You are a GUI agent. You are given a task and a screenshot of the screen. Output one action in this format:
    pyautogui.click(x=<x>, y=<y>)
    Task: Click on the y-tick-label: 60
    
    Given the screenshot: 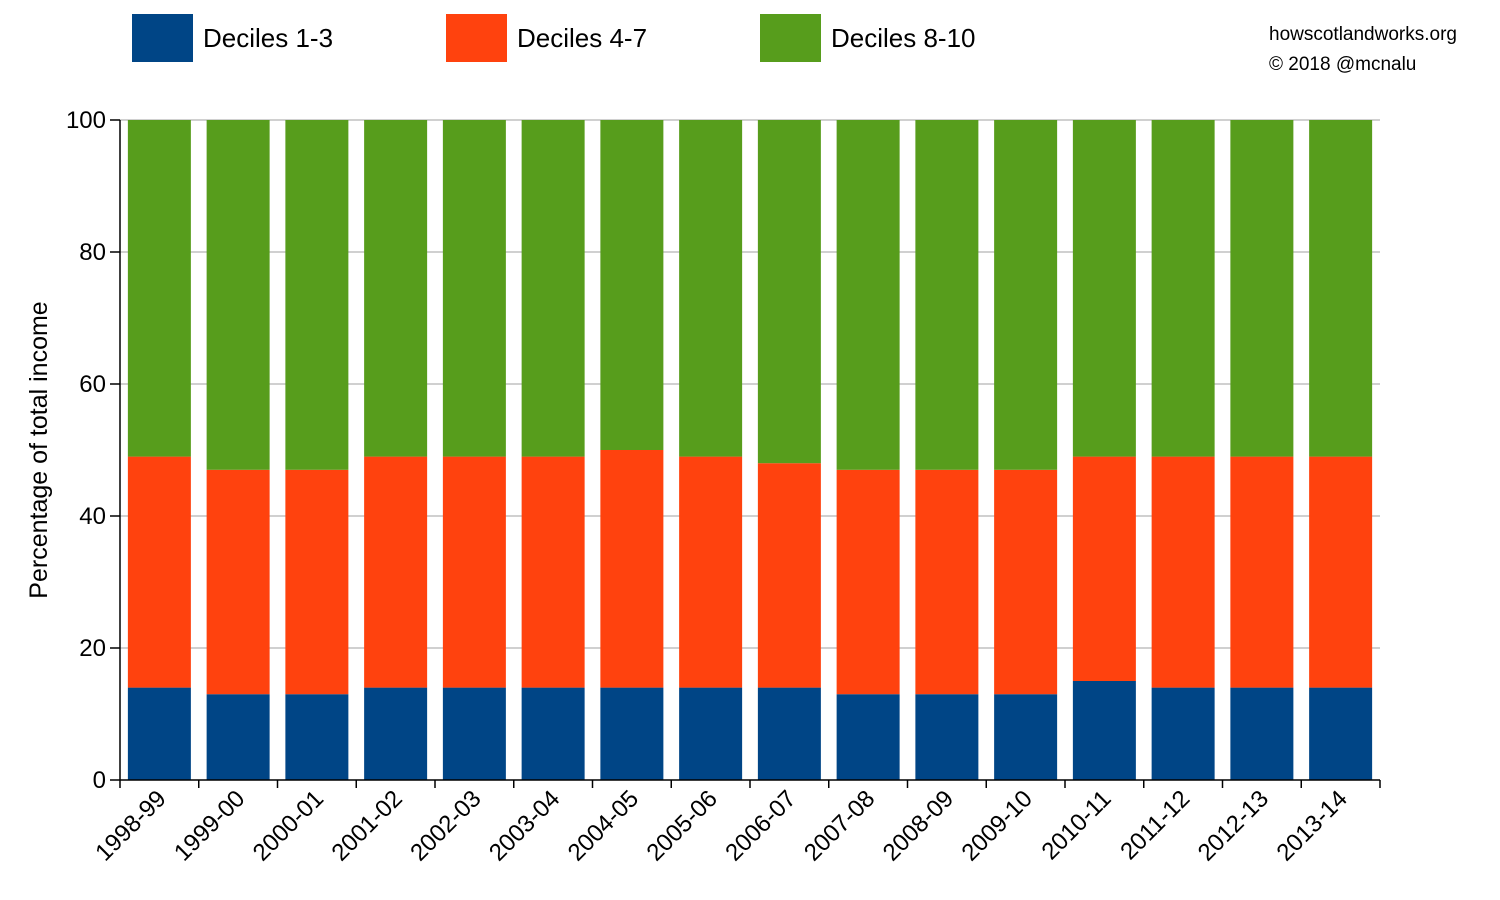 What is the action you would take?
    pyautogui.click(x=92, y=384)
    